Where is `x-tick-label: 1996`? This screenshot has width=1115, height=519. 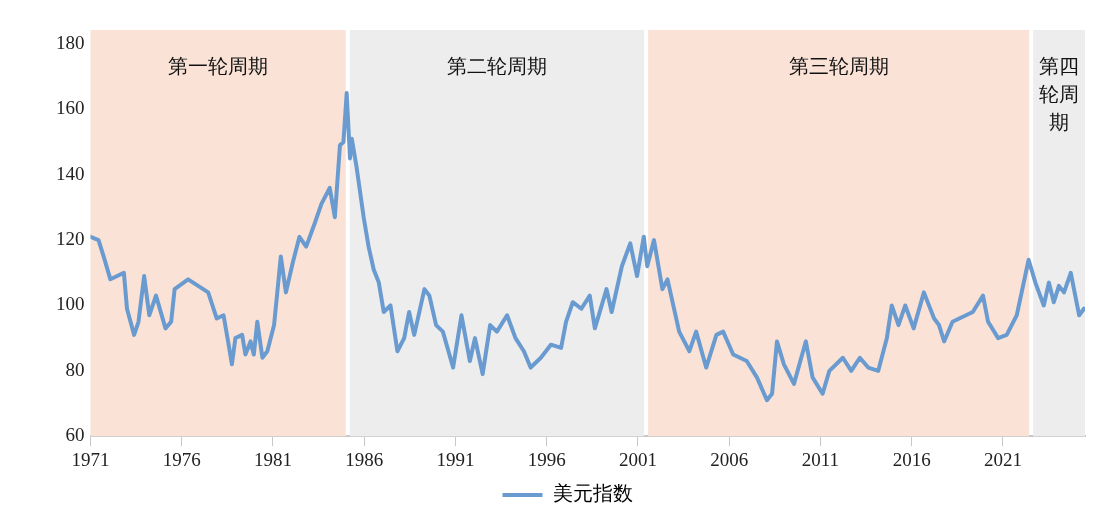 x-tick-label: 1996 is located at coordinates (546, 459).